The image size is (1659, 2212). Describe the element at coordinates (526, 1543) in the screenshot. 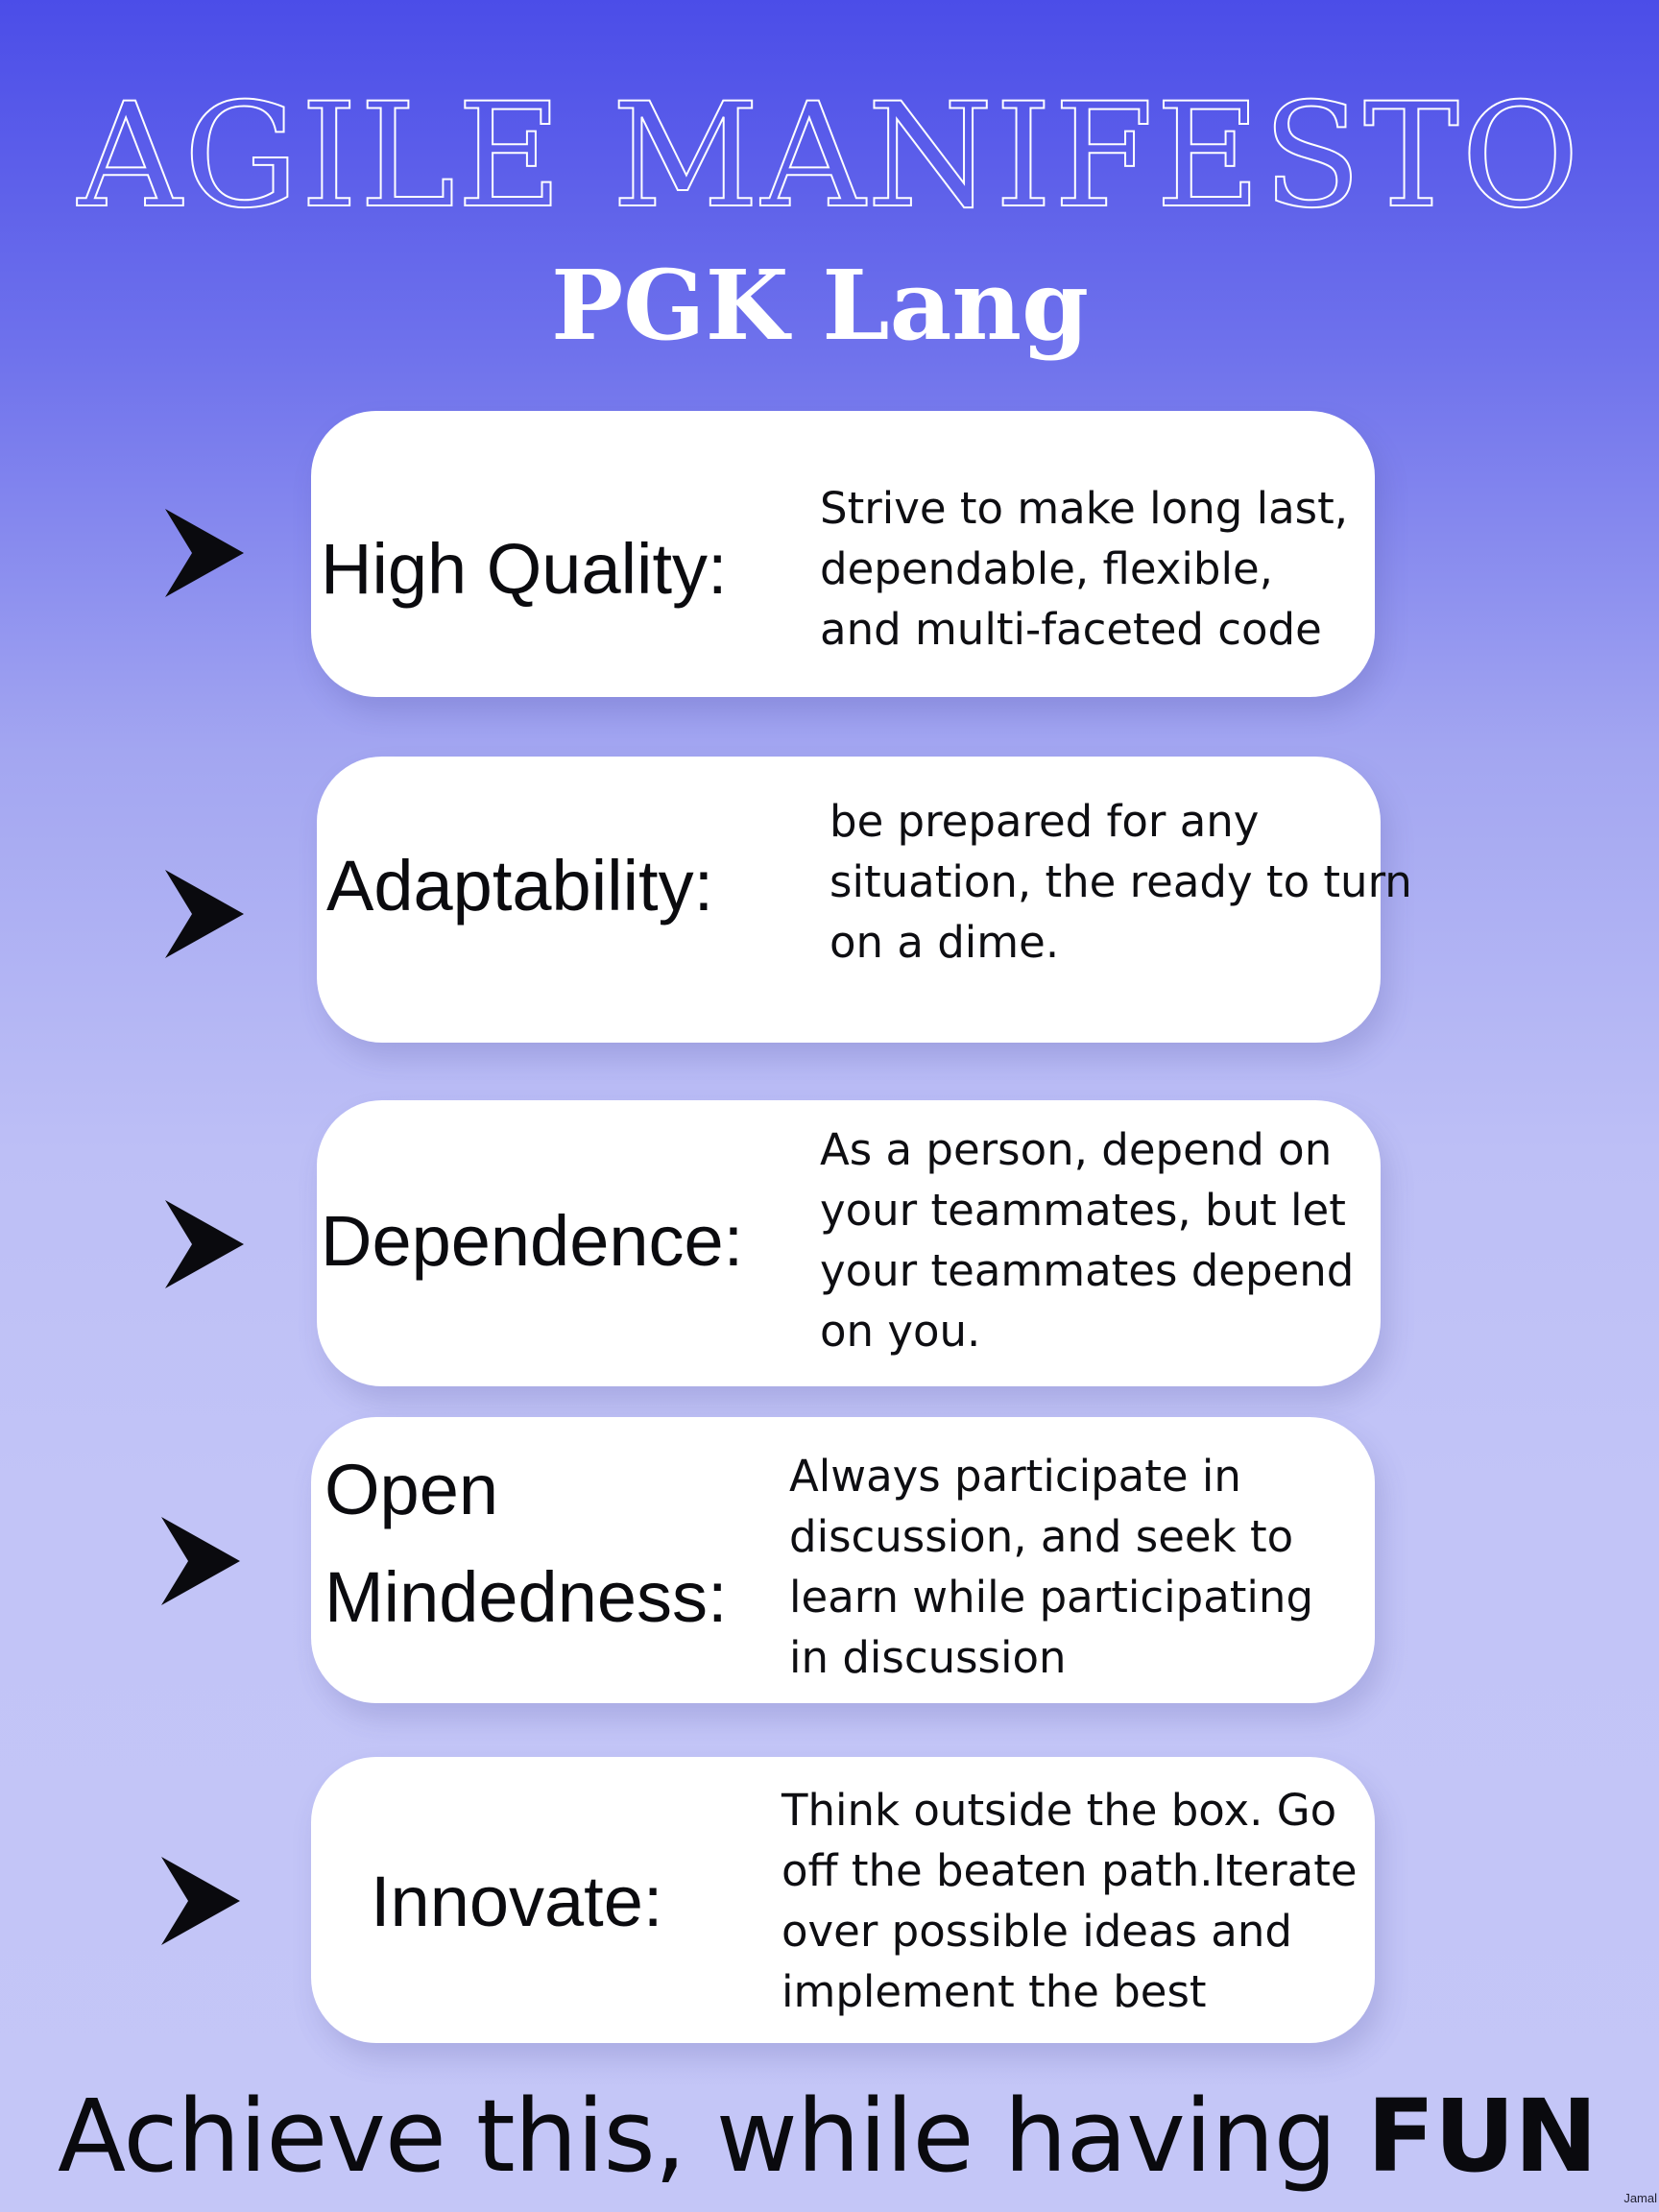

I see `value-label: Open Mindedness:` at that location.